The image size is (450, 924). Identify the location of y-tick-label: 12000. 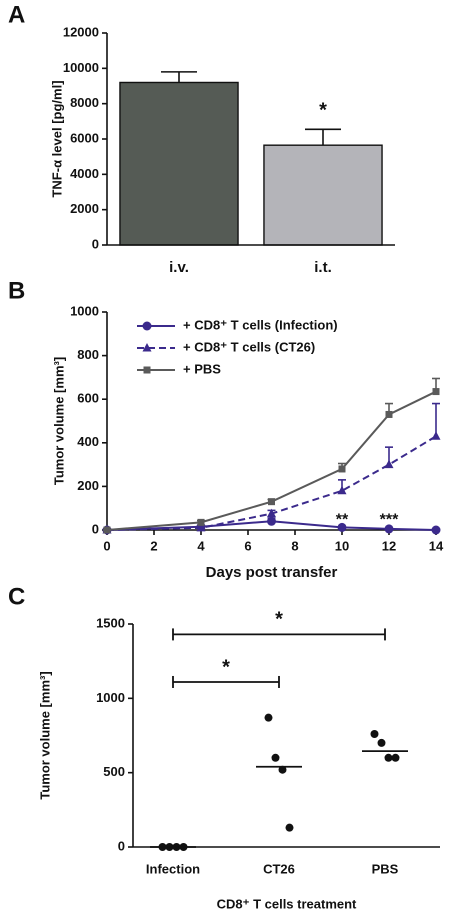
(81, 31).